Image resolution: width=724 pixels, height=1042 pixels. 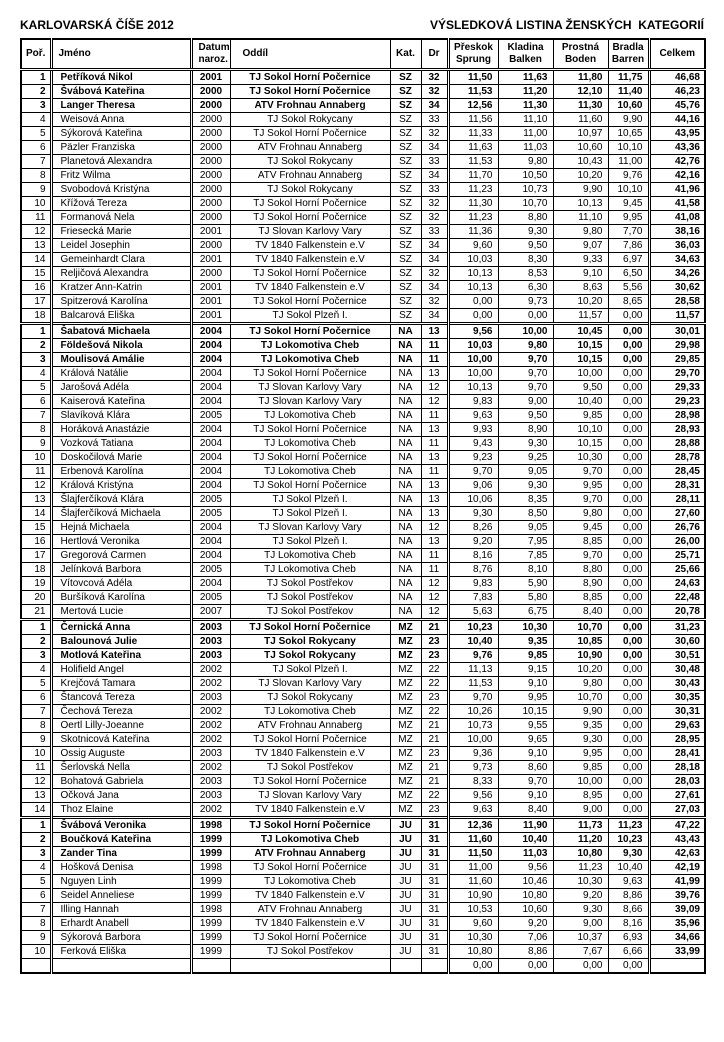 I want to click on total-cell: 25,66, so click(x=676, y=569).